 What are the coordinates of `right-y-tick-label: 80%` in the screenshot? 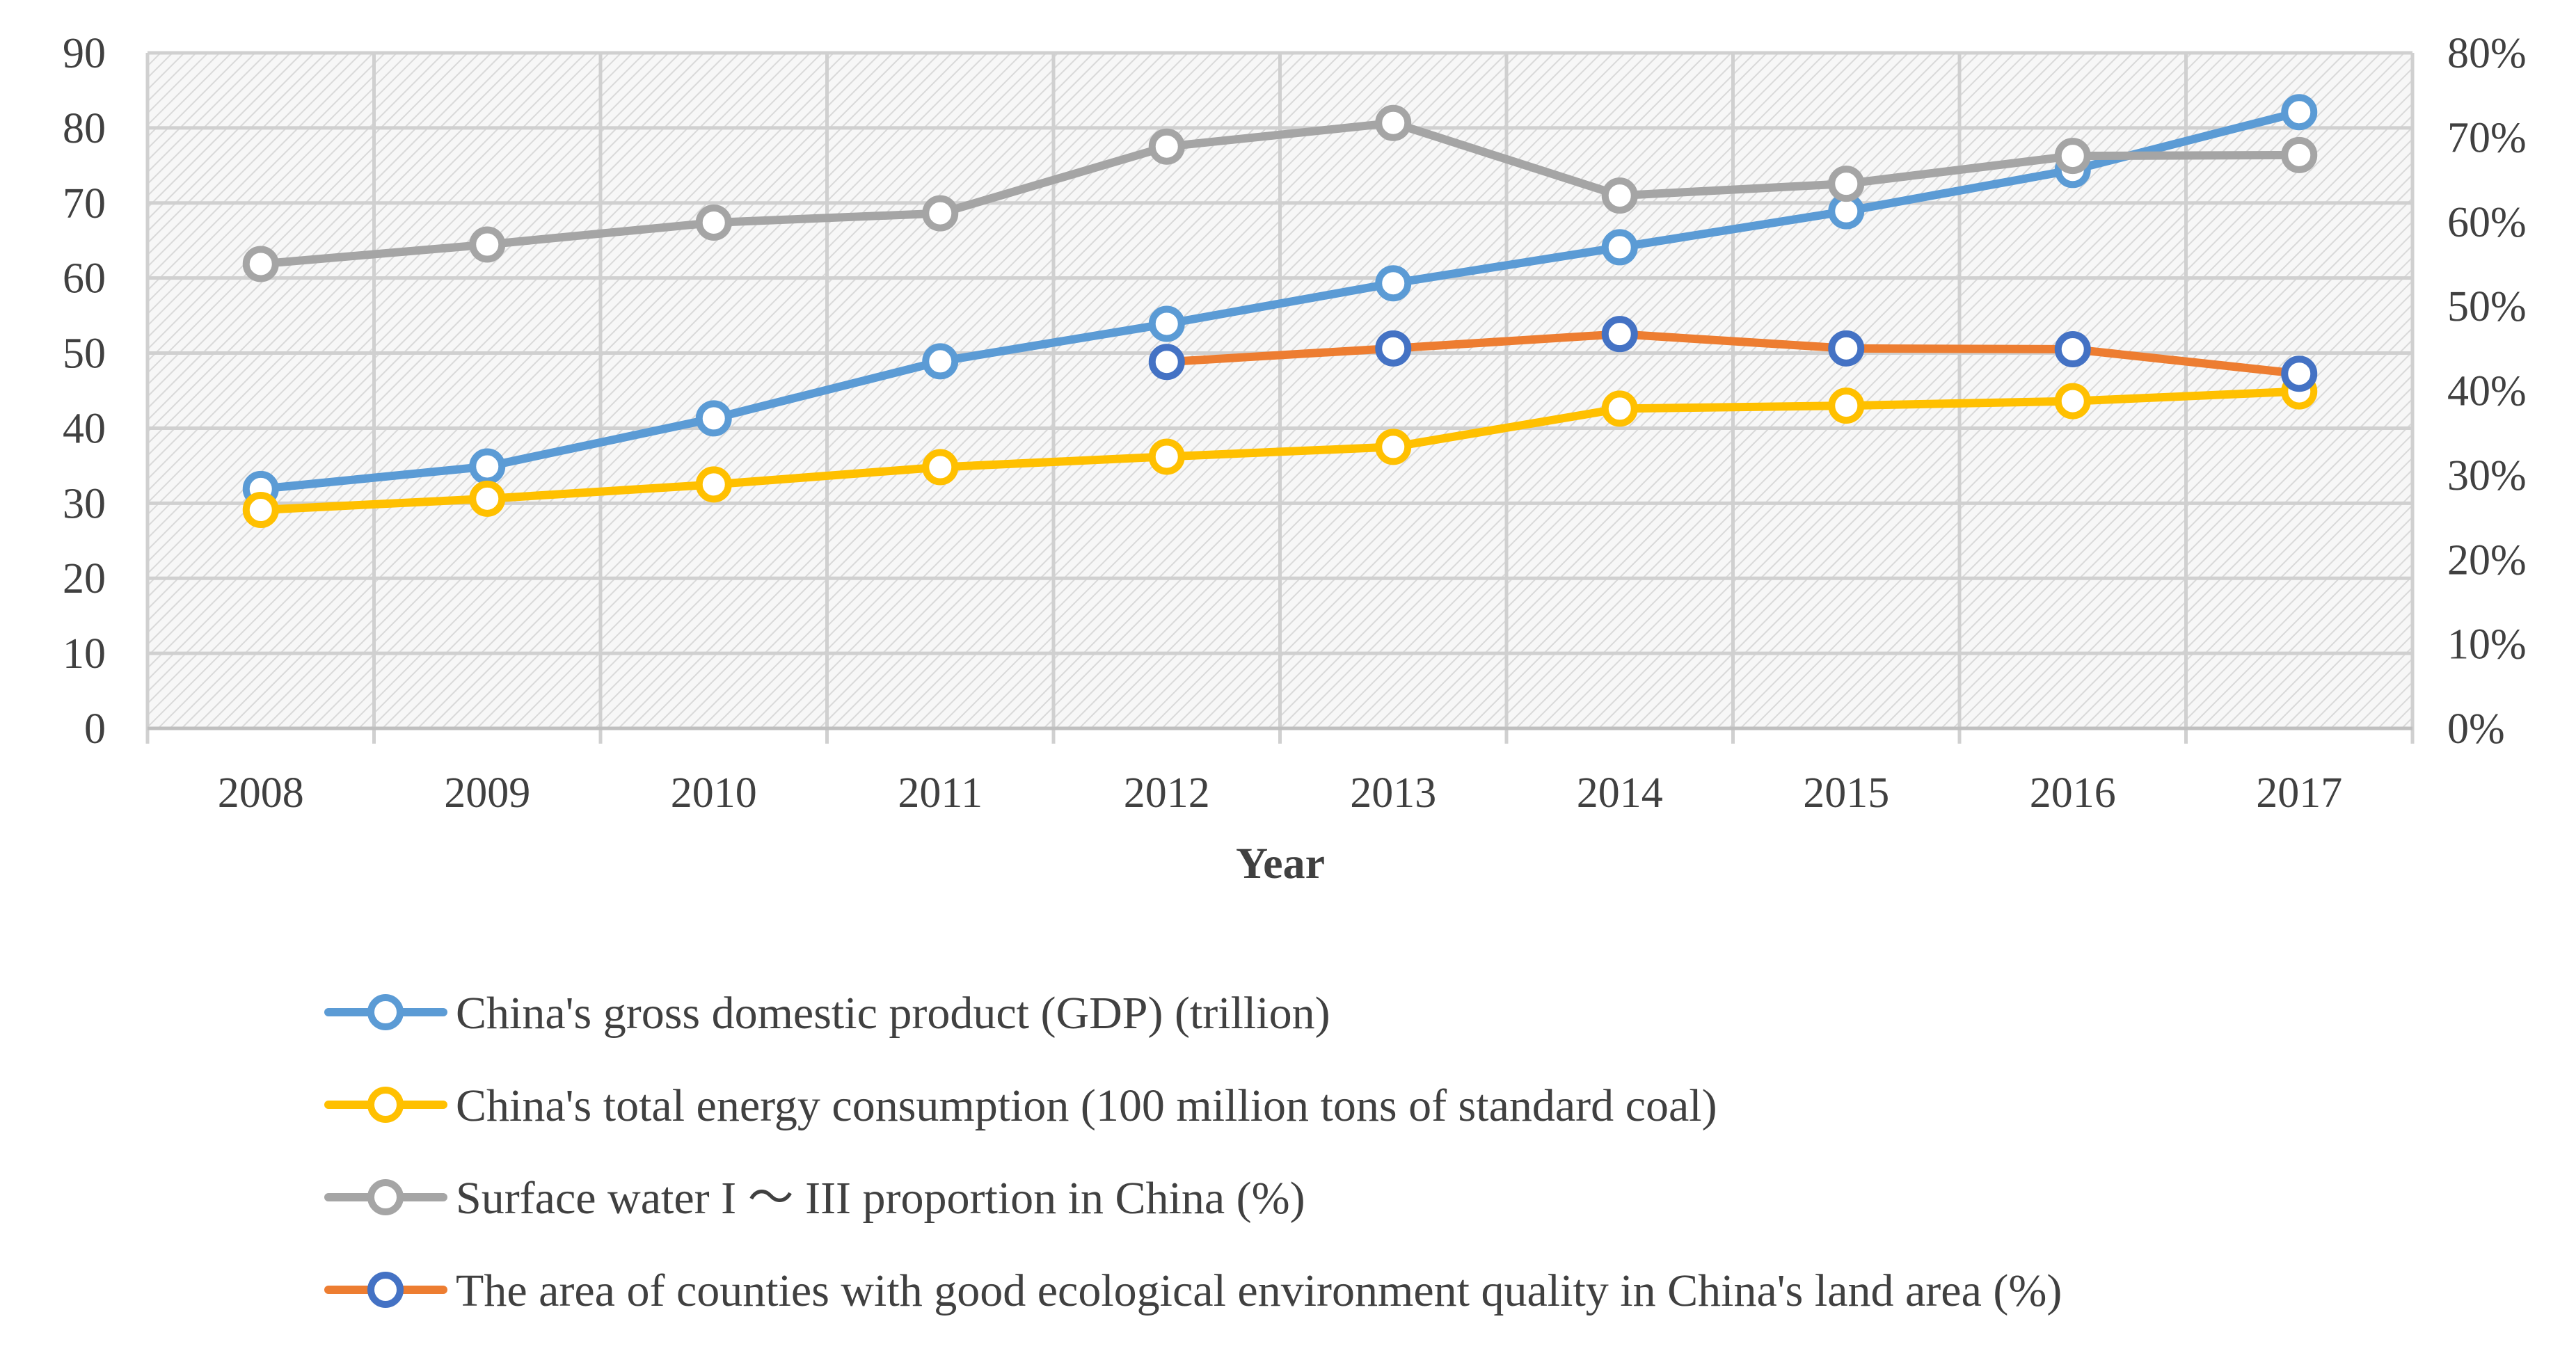 It's located at (2487, 53).